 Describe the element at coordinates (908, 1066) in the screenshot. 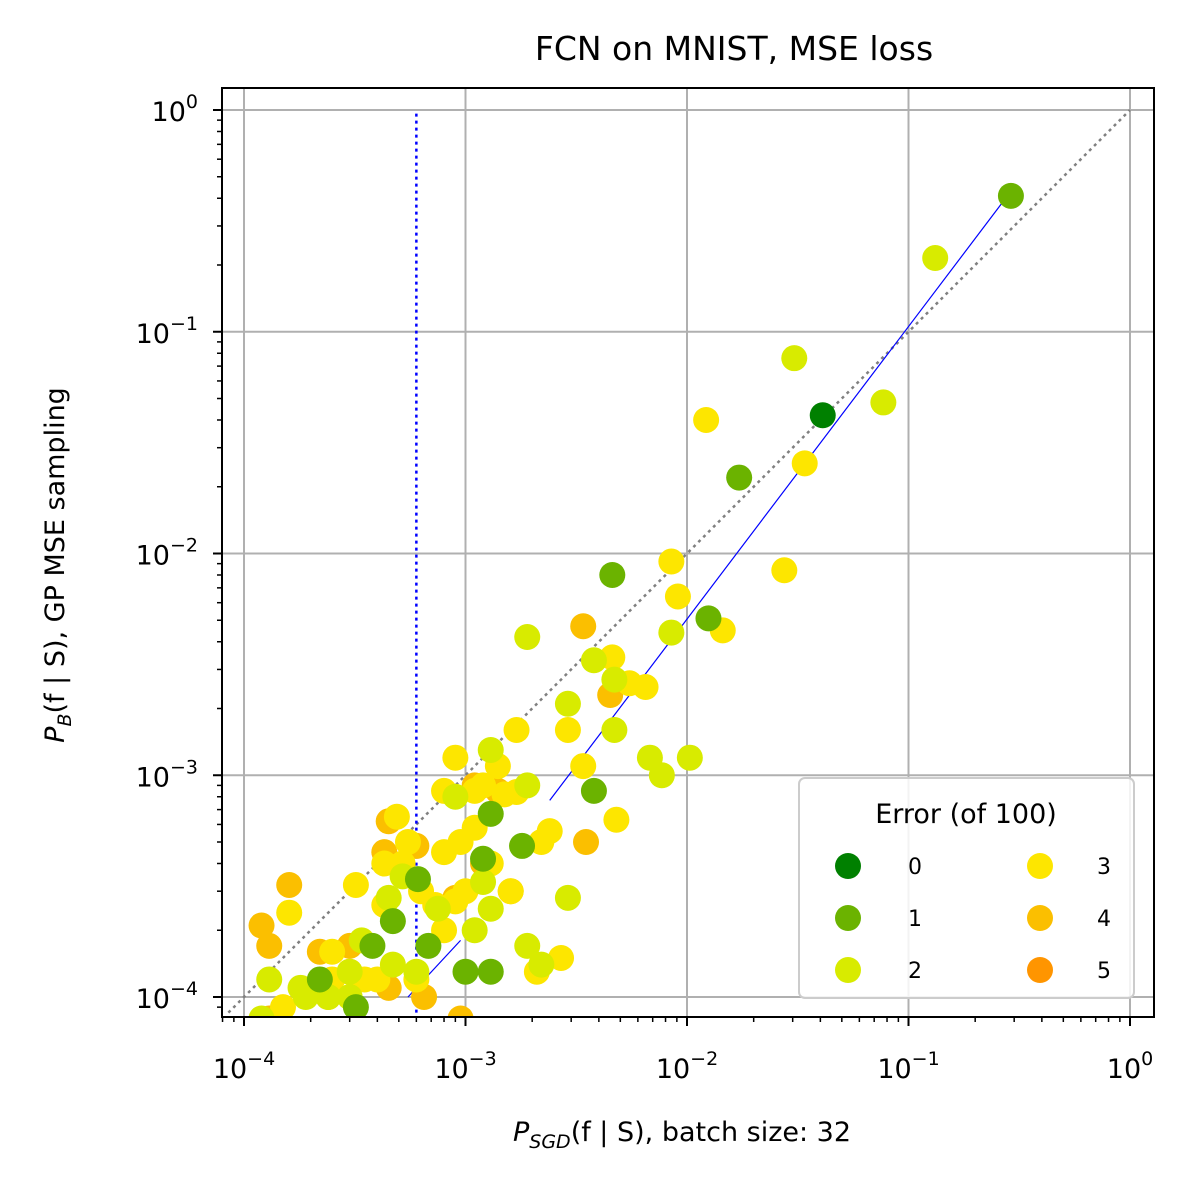

I see `x-tick-label: 10⁻¹` at that location.